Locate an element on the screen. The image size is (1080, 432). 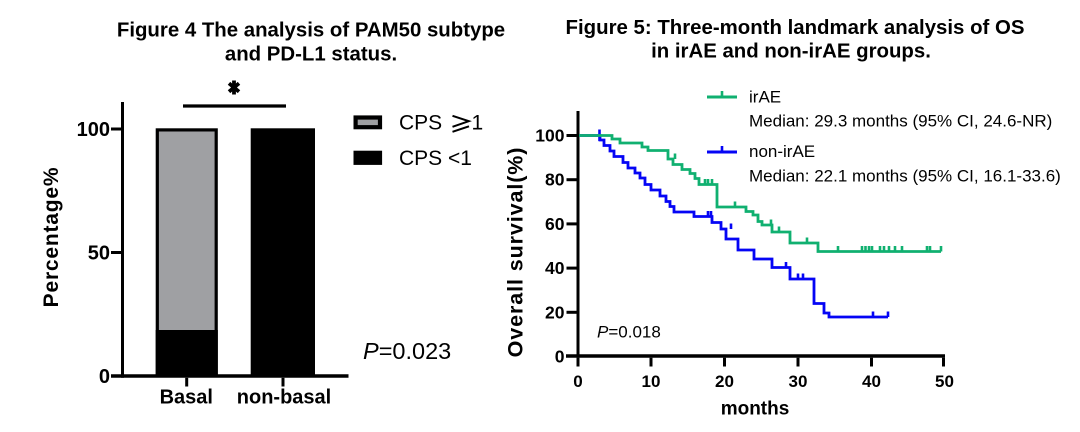
svg-text: 80 is located at coordinates (555, 180).